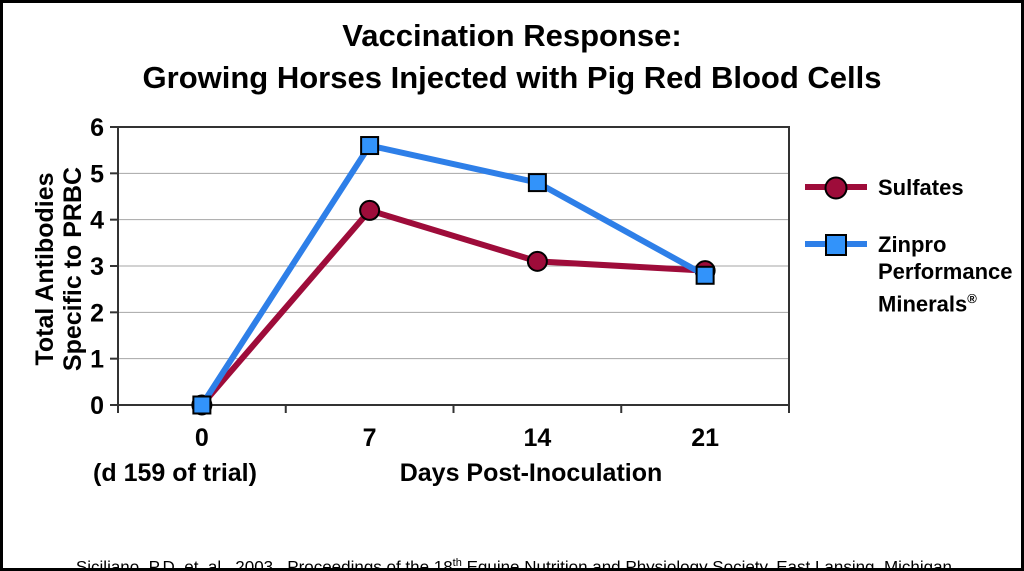 This screenshot has height=571, width=1024. I want to click on legend-label-zinpro: Zinpro Performance Minerals®, so click(945, 274).